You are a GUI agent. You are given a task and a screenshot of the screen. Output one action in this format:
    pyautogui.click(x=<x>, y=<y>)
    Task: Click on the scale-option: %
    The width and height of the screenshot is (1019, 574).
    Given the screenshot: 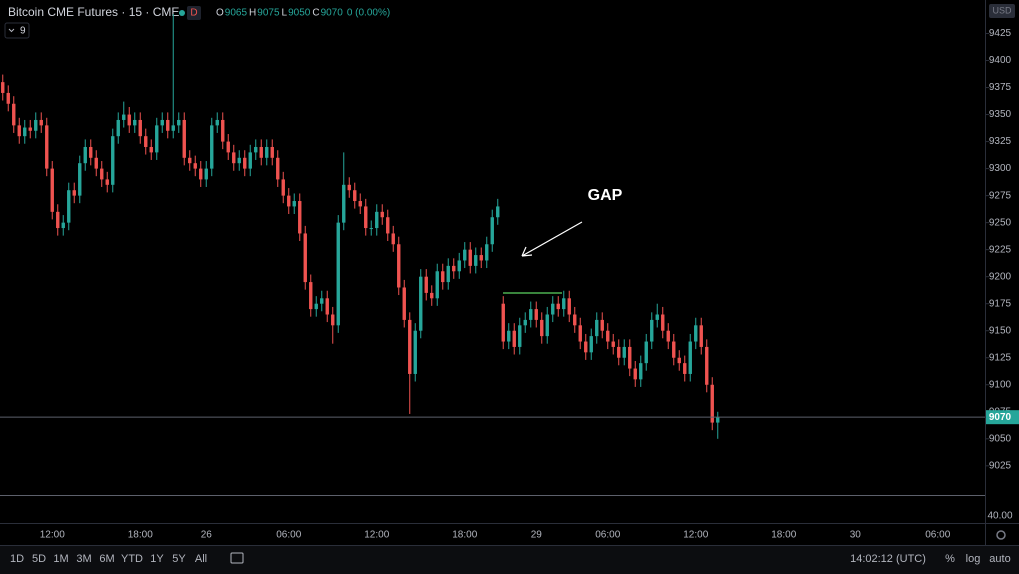 What is the action you would take?
    pyautogui.click(x=950, y=559)
    